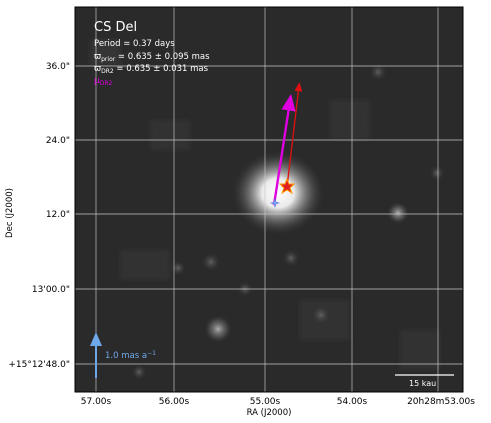 This screenshot has height=423, width=491. What do you see at coordinates (284, 149) in the screenshot?
I see `pm-dr2-arrow` at bounding box center [284, 149].